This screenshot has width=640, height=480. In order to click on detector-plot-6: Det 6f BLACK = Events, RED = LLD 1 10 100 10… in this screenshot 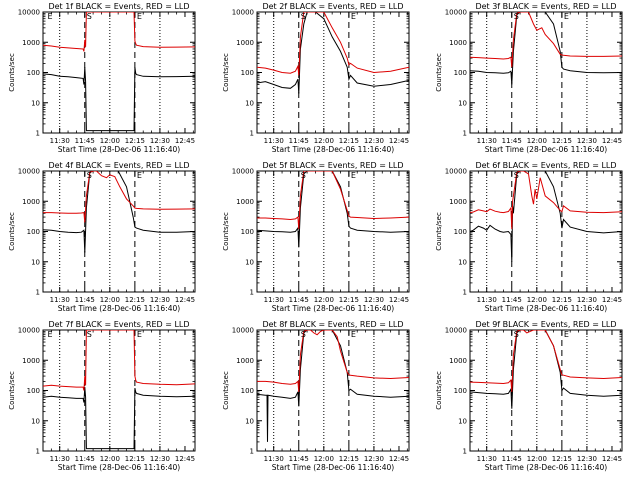, I will do `click(529, 237)`.